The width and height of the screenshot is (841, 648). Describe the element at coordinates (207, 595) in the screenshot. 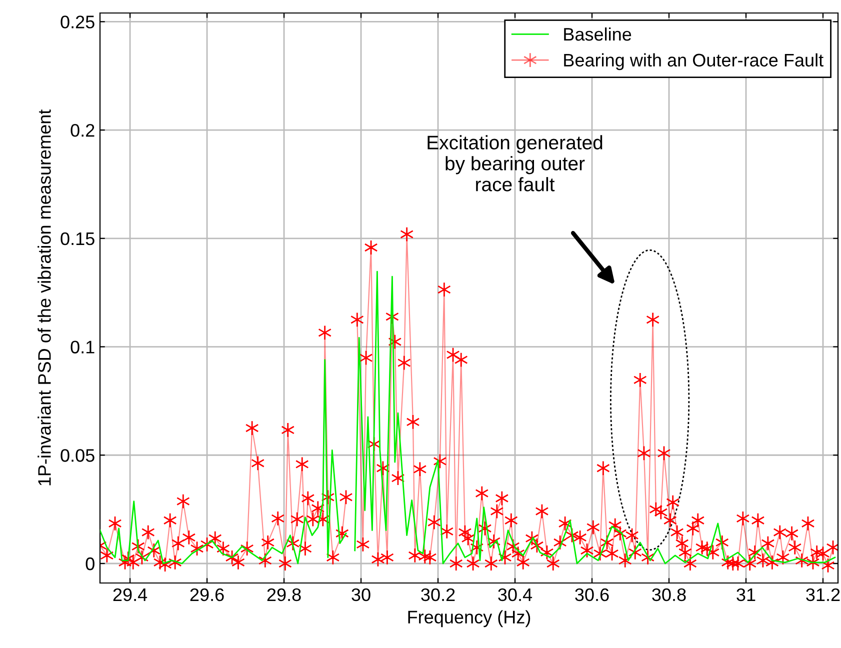

I see `x-tick-label: 29.6` at that location.